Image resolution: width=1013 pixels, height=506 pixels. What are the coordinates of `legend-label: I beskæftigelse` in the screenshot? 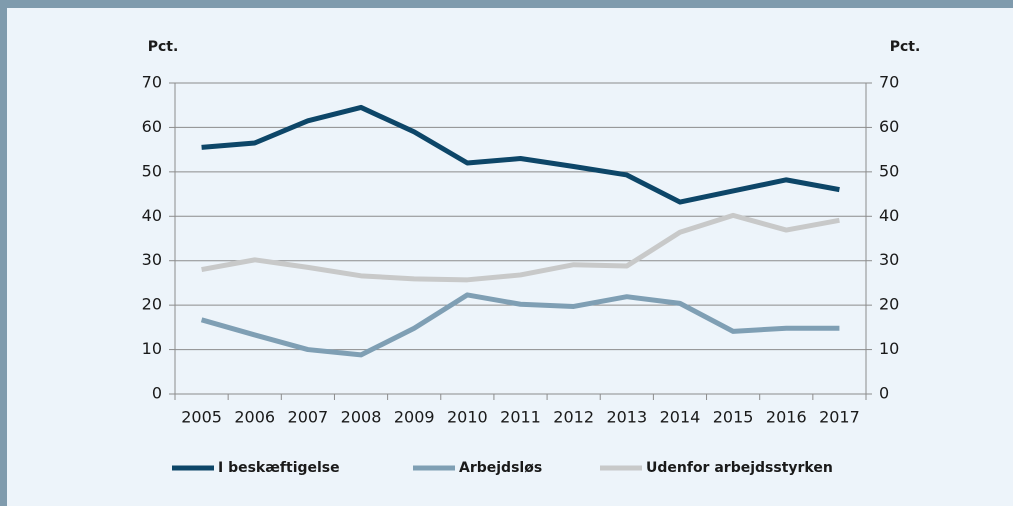 It's located at (279, 468).